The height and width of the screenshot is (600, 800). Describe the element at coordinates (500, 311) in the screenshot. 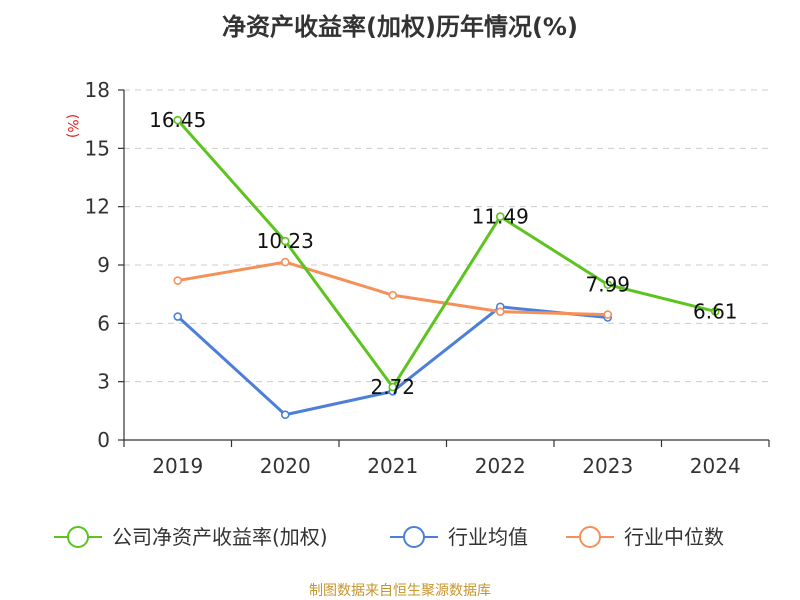

I see `data-point-2-2022` at that location.